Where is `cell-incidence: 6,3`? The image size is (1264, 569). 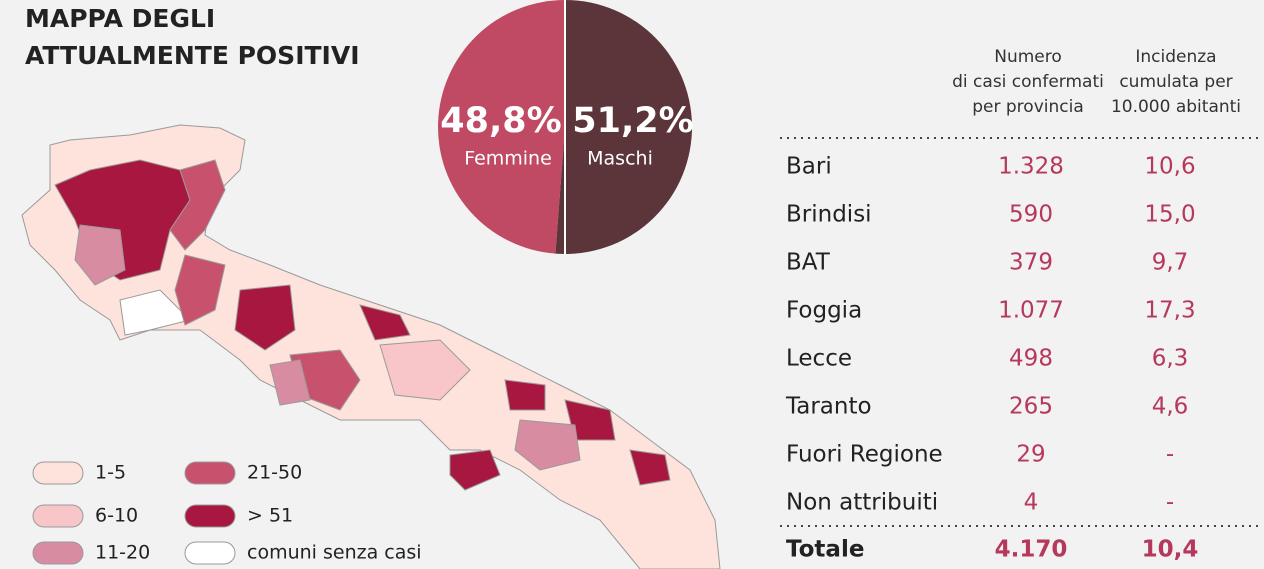
cell-incidence: 6,3 is located at coordinates (1170, 359).